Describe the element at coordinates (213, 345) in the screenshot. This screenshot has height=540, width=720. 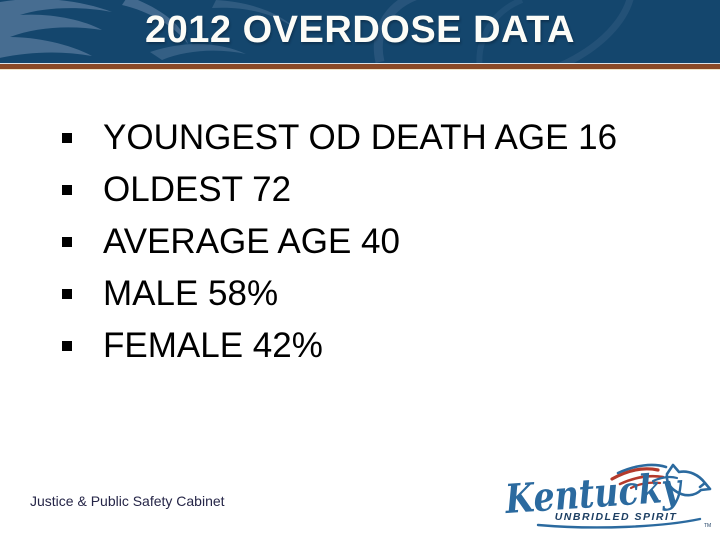
I see `bullet-text: FEMALE 42%` at that location.